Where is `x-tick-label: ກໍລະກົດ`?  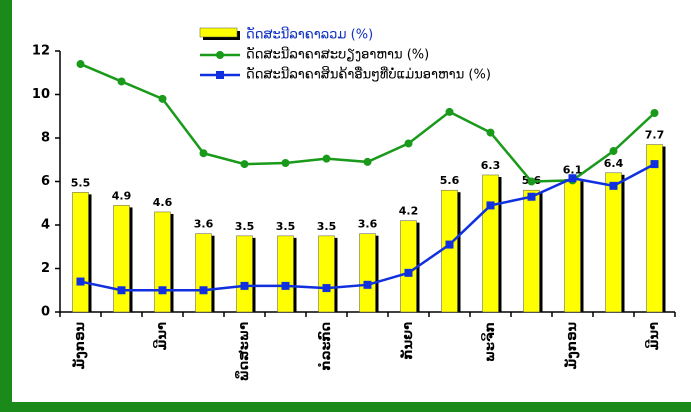 x-tick-label: ກໍລະກົດ is located at coordinates (326, 346).